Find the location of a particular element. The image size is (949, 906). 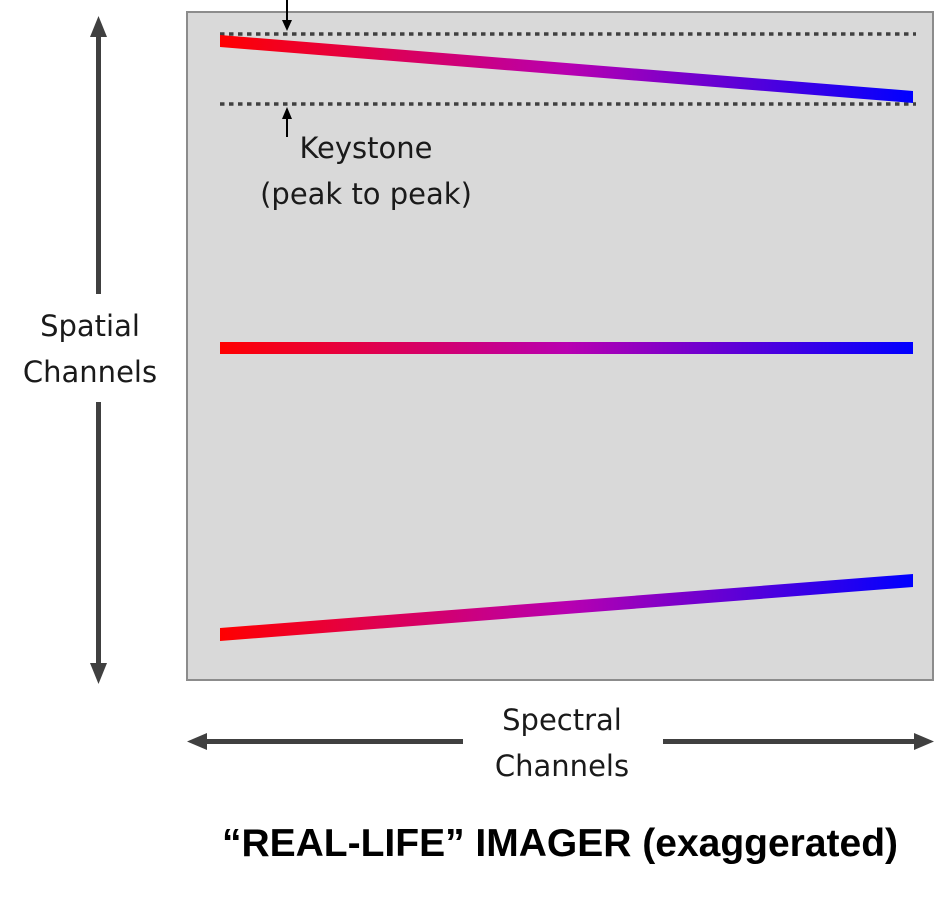

keystone-label-line2: (peak to peak) is located at coordinates (366, 194).